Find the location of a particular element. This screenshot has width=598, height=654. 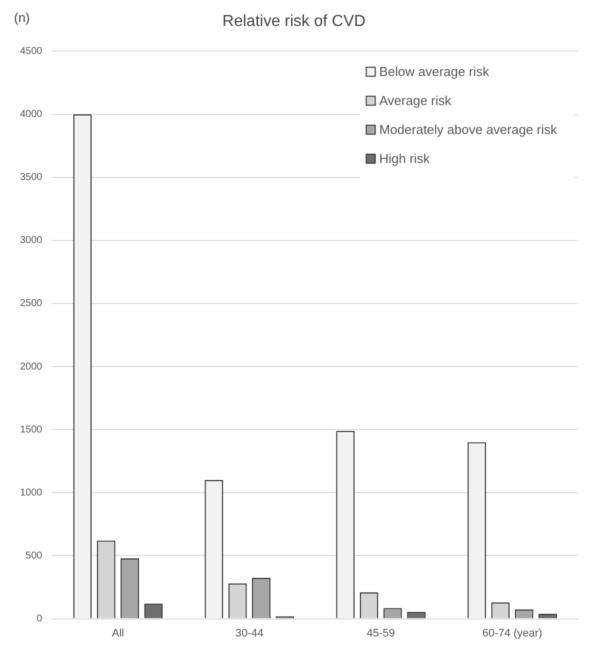

y-tick-label: 0 is located at coordinates (39, 619).